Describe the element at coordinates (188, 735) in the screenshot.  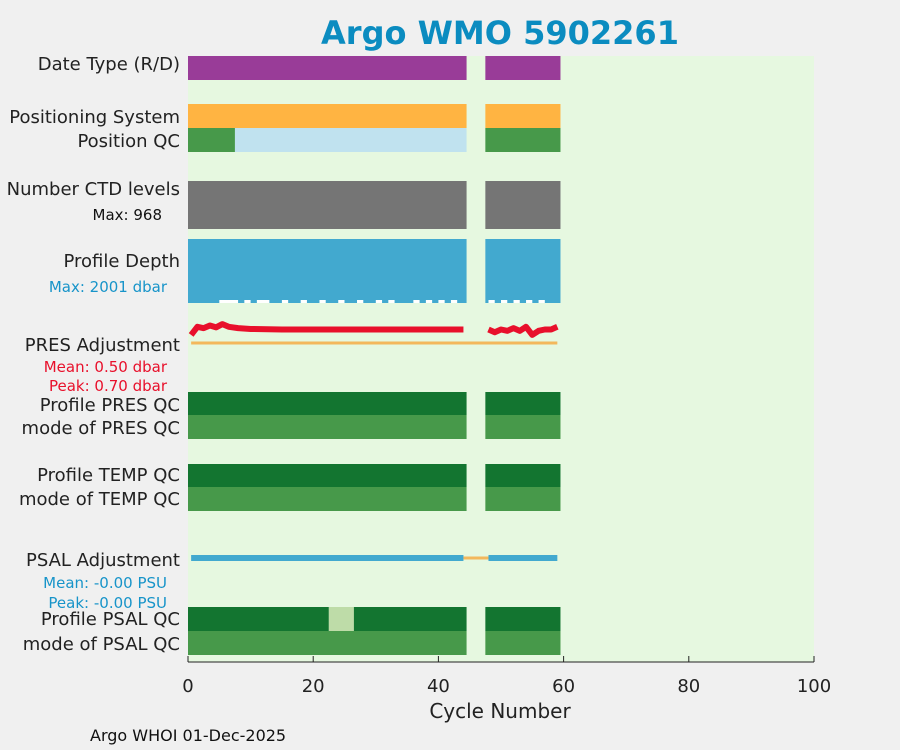
I see `footer-text: Argo WHOI 01-Dec-2025` at that location.